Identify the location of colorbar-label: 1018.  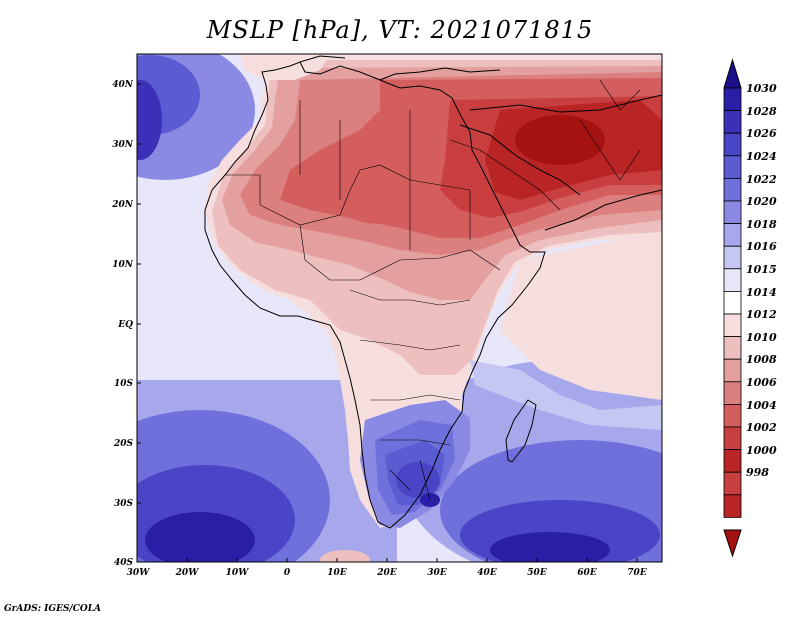
(761, 224).